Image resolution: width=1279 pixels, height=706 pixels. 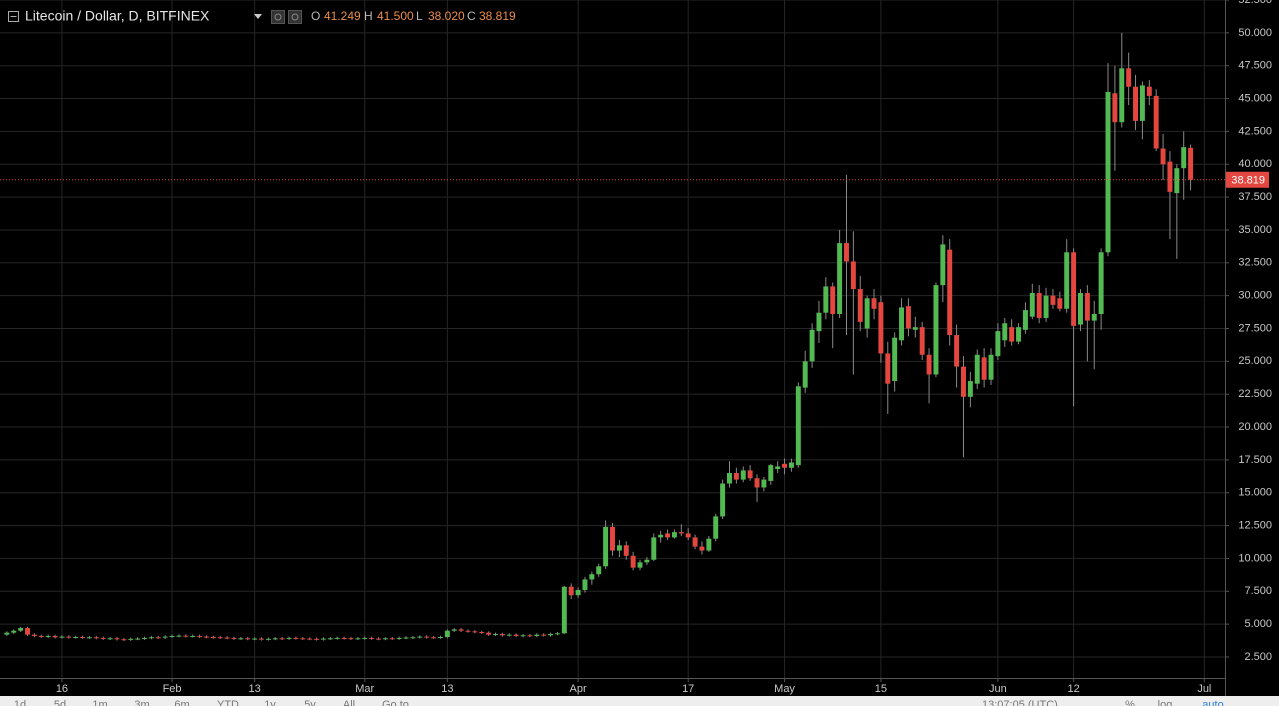 What do you see at coordinates (342, 16) in the screenshot?
I see `ohlc-value: 41.249` at bounding box center [342, 16].